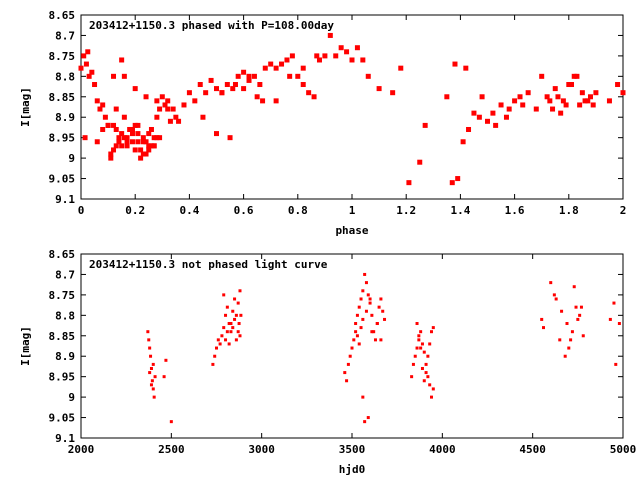 This screenshot has height=480, width=640. Describe the element at coordinates (65, 117) in the screenshot. I see `y-tick-label: 8.9` at that location.